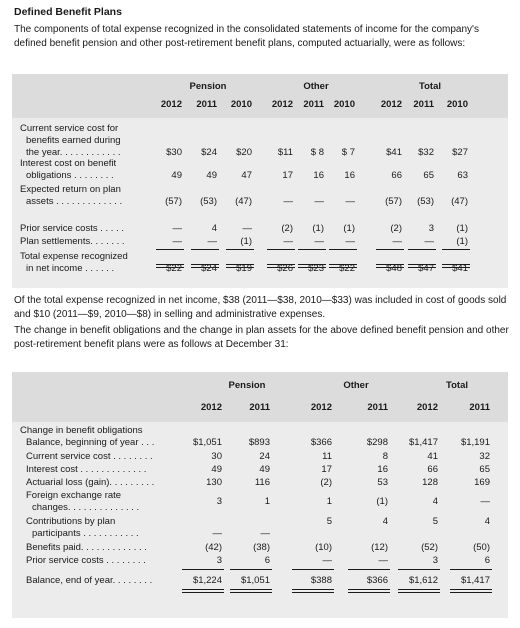 This screenshot has height=628, width=520. I want to click on table-cell: 11, so click(327, 456).